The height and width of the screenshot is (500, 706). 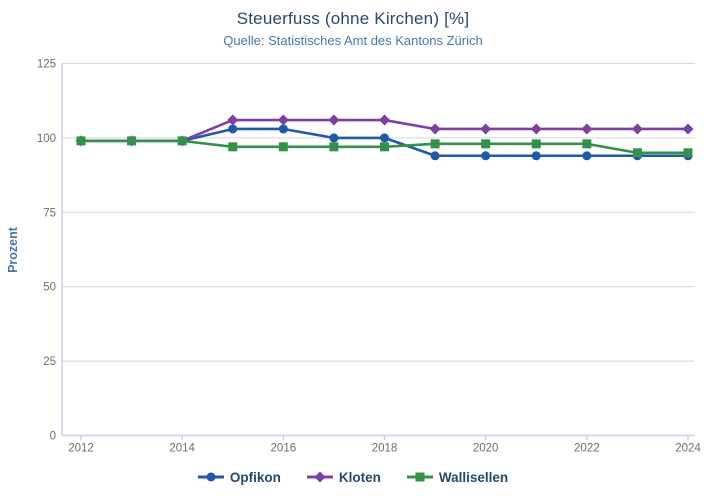 I want to click on x-tick-label-2022: 2022, so click(x=587, y=449).